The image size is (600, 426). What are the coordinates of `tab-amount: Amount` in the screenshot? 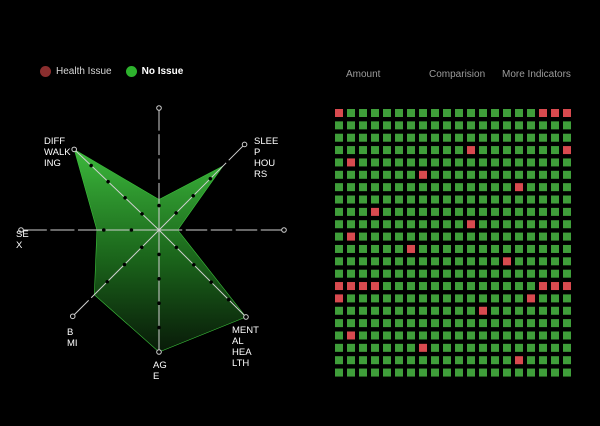 It's located at (363, 74).